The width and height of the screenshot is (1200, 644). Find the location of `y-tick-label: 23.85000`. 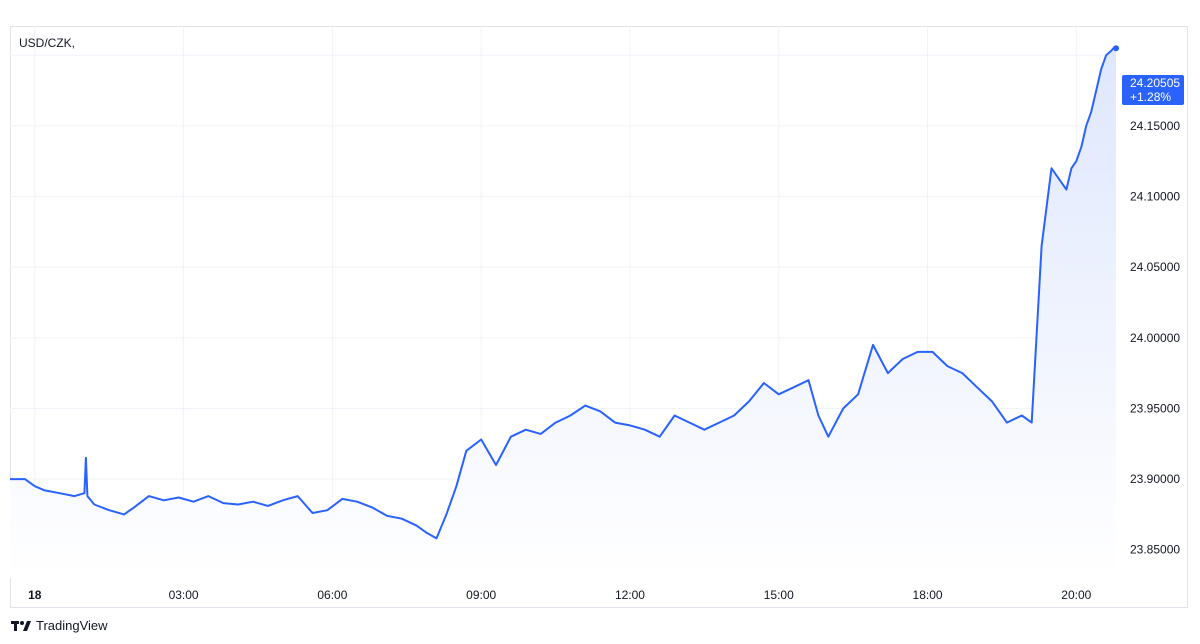

y-tick-label: 23.85000 is located at coordinates (1155, 550).